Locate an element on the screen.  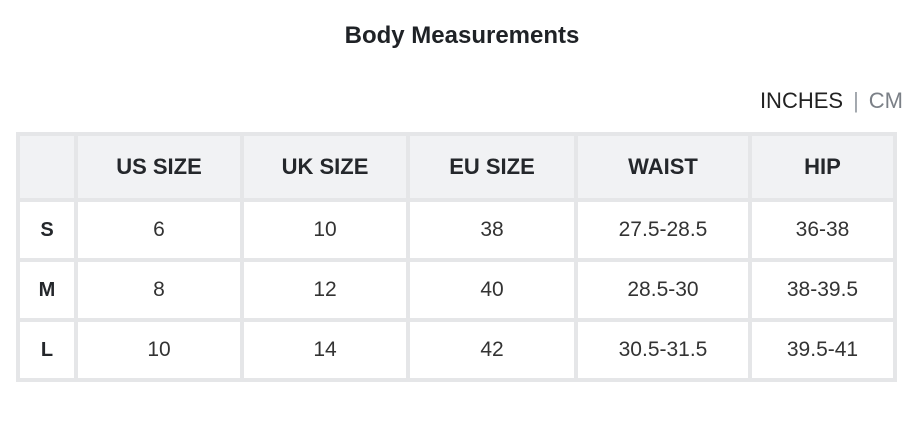
table-cell: 42 is located at coordinates (492, 350).